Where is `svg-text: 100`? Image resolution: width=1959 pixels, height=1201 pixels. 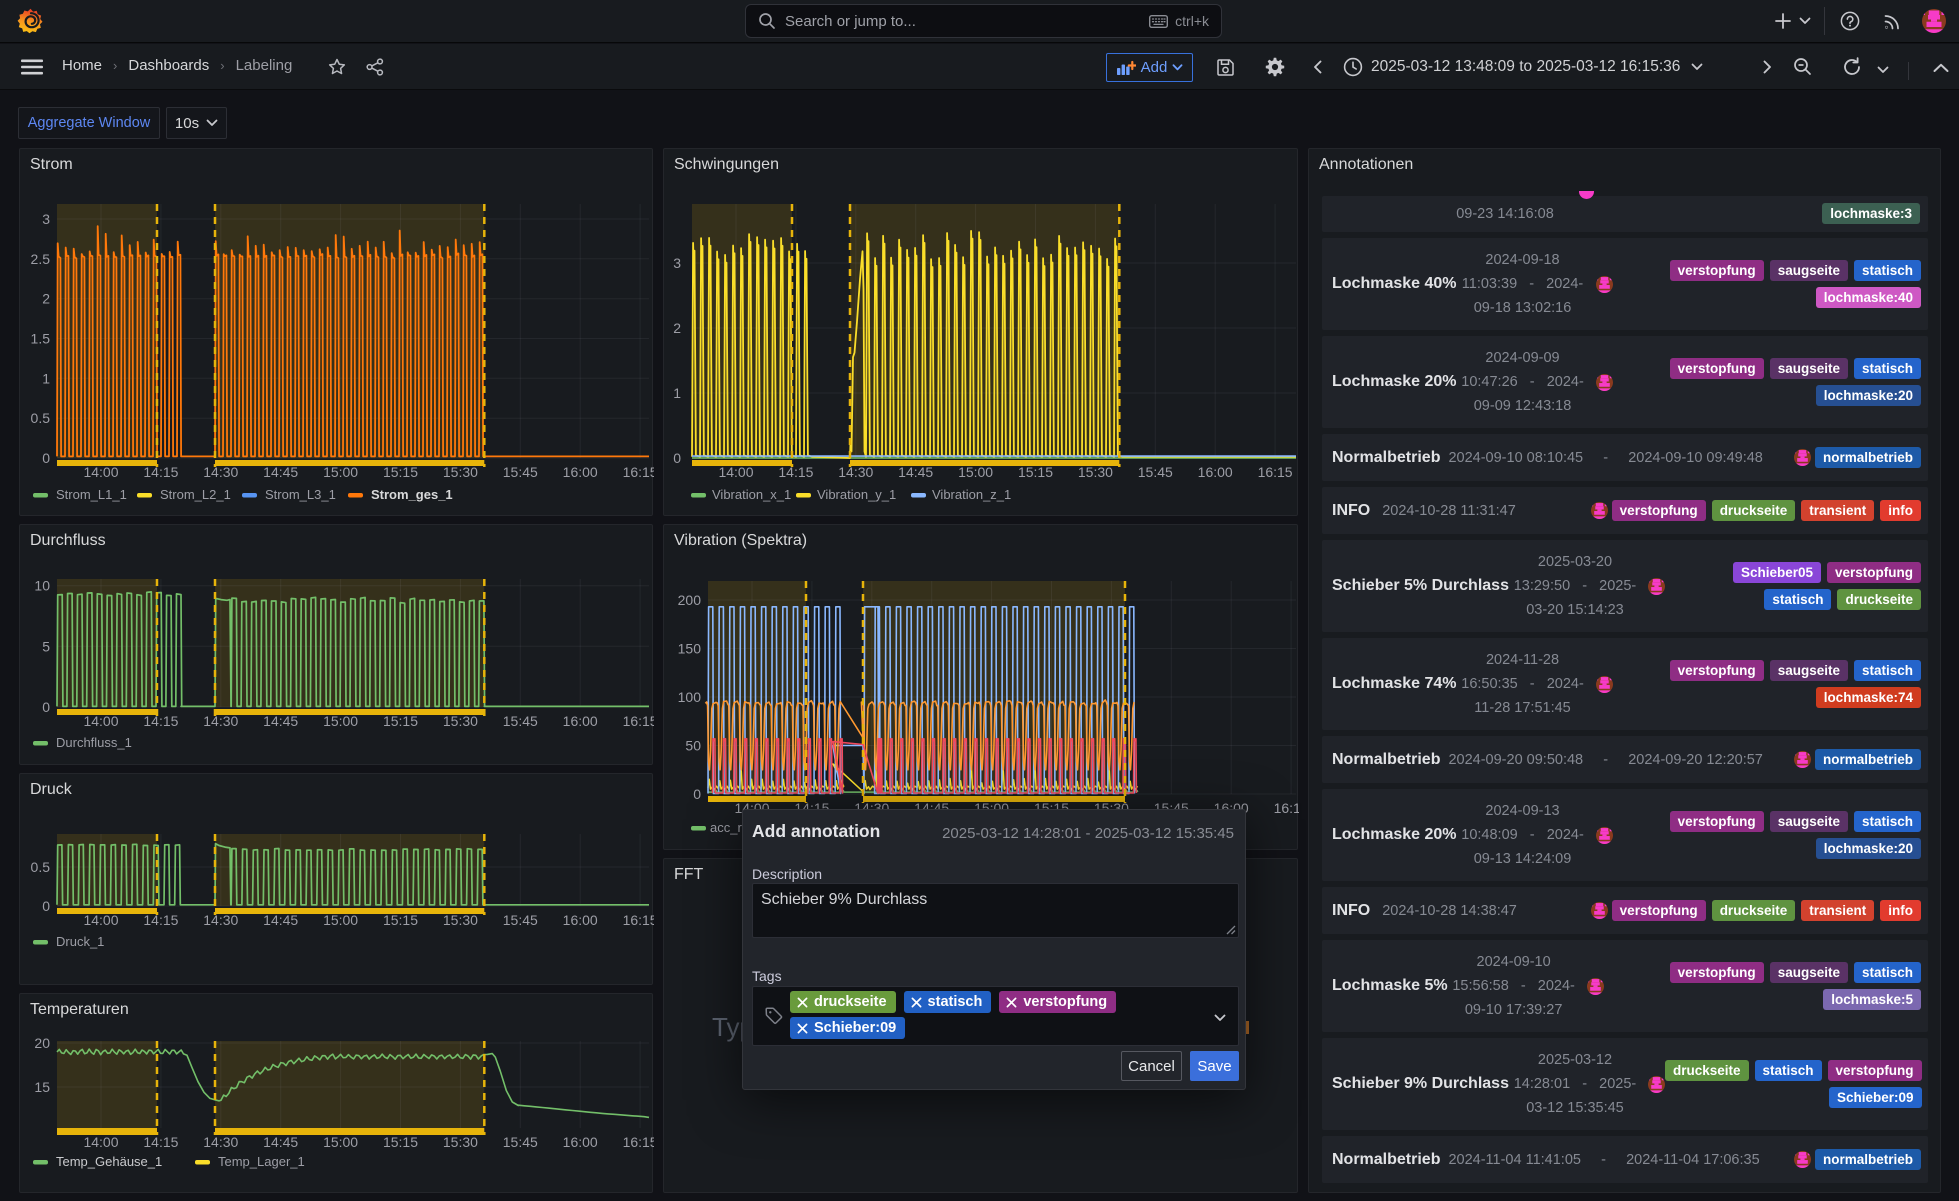
svg-text: 100 is located at coordinates (690, 697).